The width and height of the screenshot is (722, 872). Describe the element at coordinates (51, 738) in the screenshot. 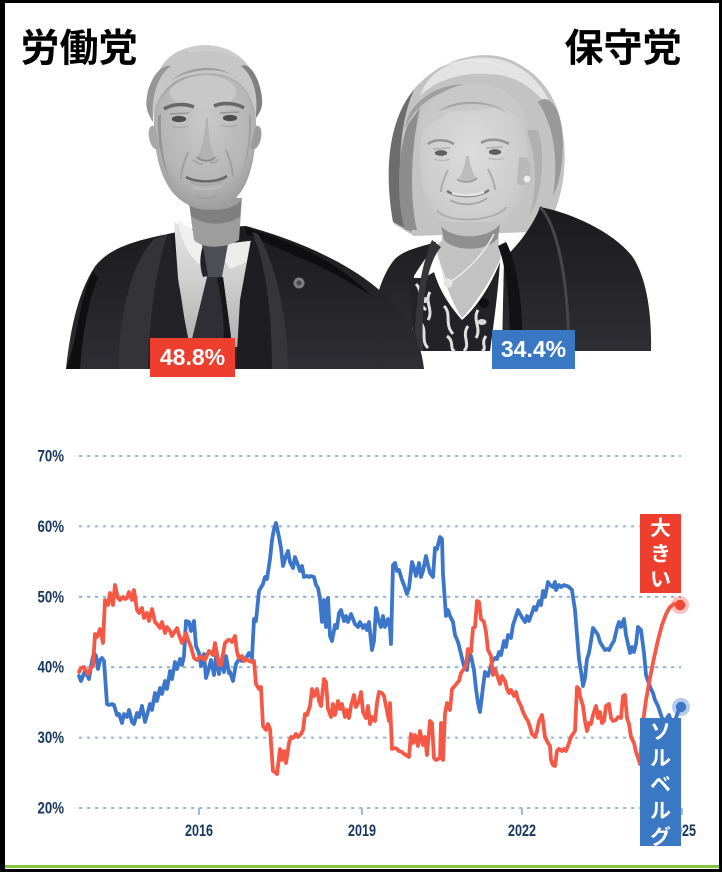

I see `svg-text: 30%` at that location.